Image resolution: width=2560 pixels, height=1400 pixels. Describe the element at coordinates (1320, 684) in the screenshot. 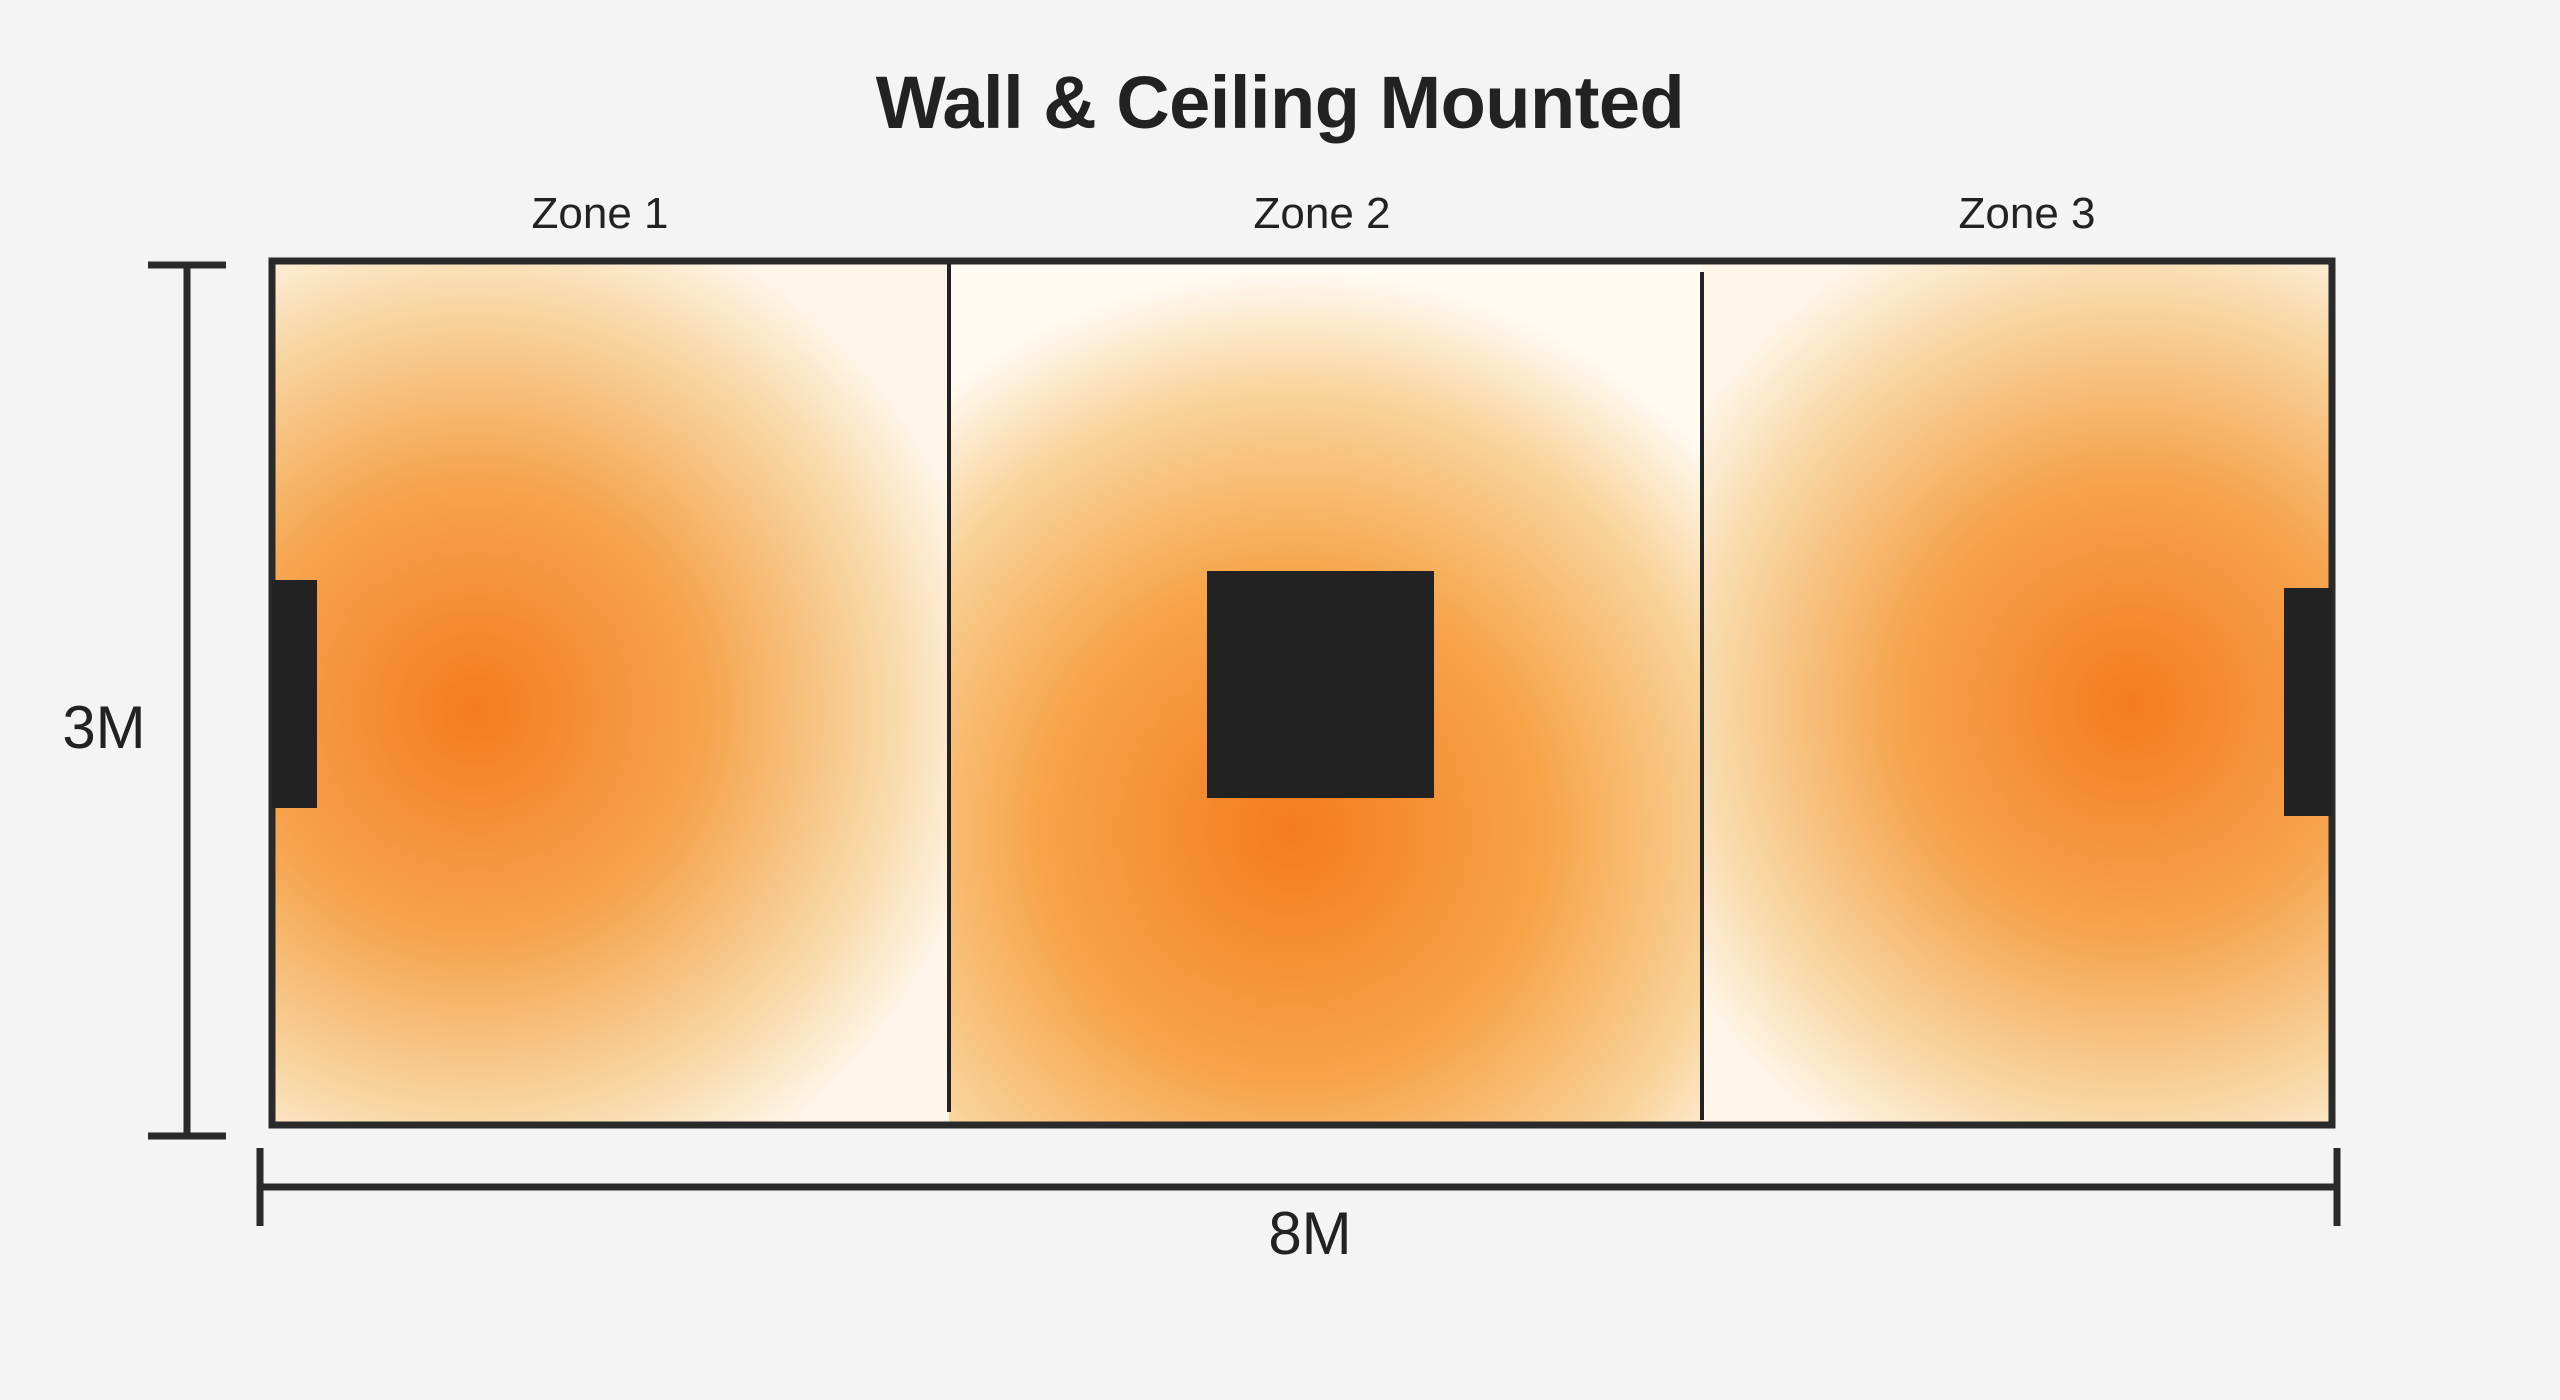

I see `ceiling-heater-center` at that location.